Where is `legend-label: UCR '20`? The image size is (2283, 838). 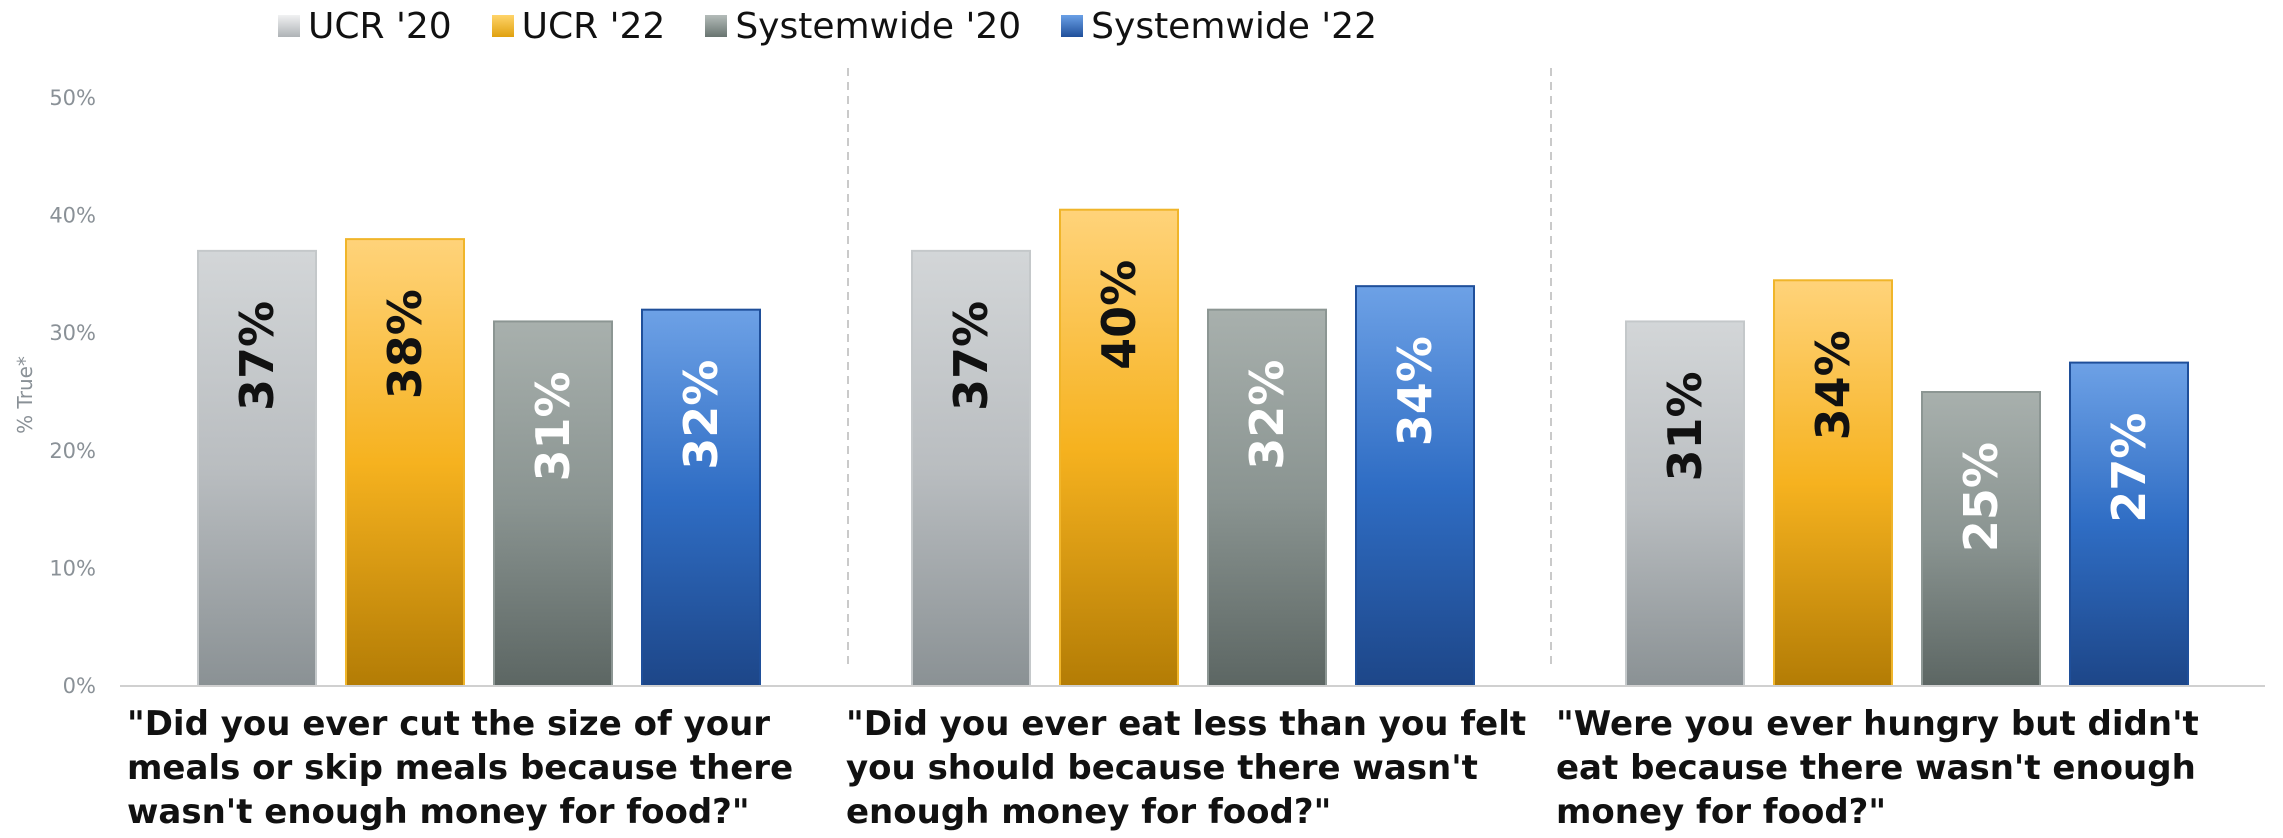
legend-label: UCR '20 is located at coordinates (380, 26).